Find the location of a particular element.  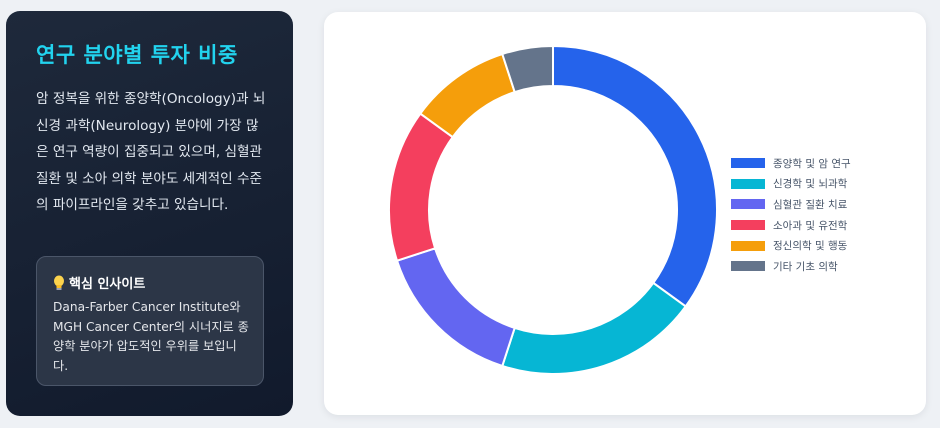

legend-item: 종양학 및 암 연구 is located at coordinates (791, 163).